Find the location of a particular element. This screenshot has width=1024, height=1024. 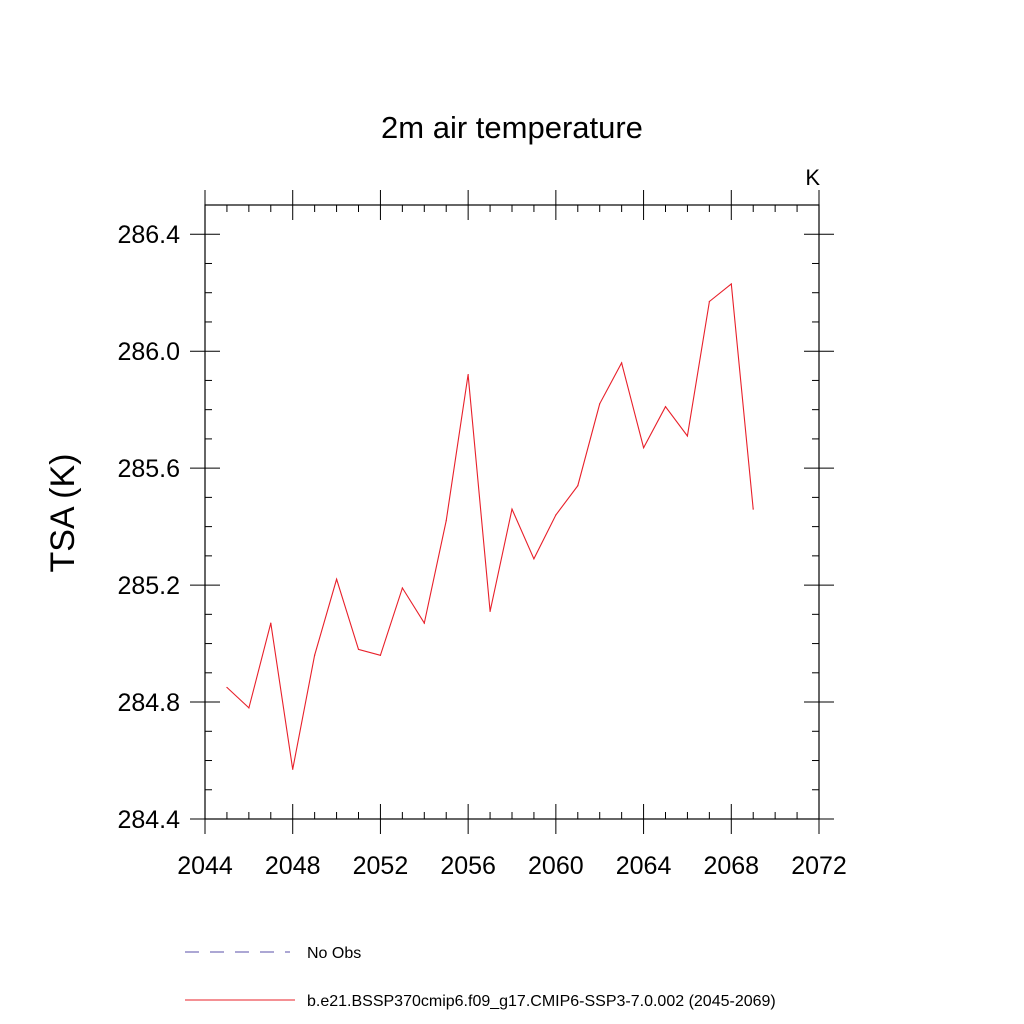

y-tick-label: 285.6 is located at coordinates (148, 469).